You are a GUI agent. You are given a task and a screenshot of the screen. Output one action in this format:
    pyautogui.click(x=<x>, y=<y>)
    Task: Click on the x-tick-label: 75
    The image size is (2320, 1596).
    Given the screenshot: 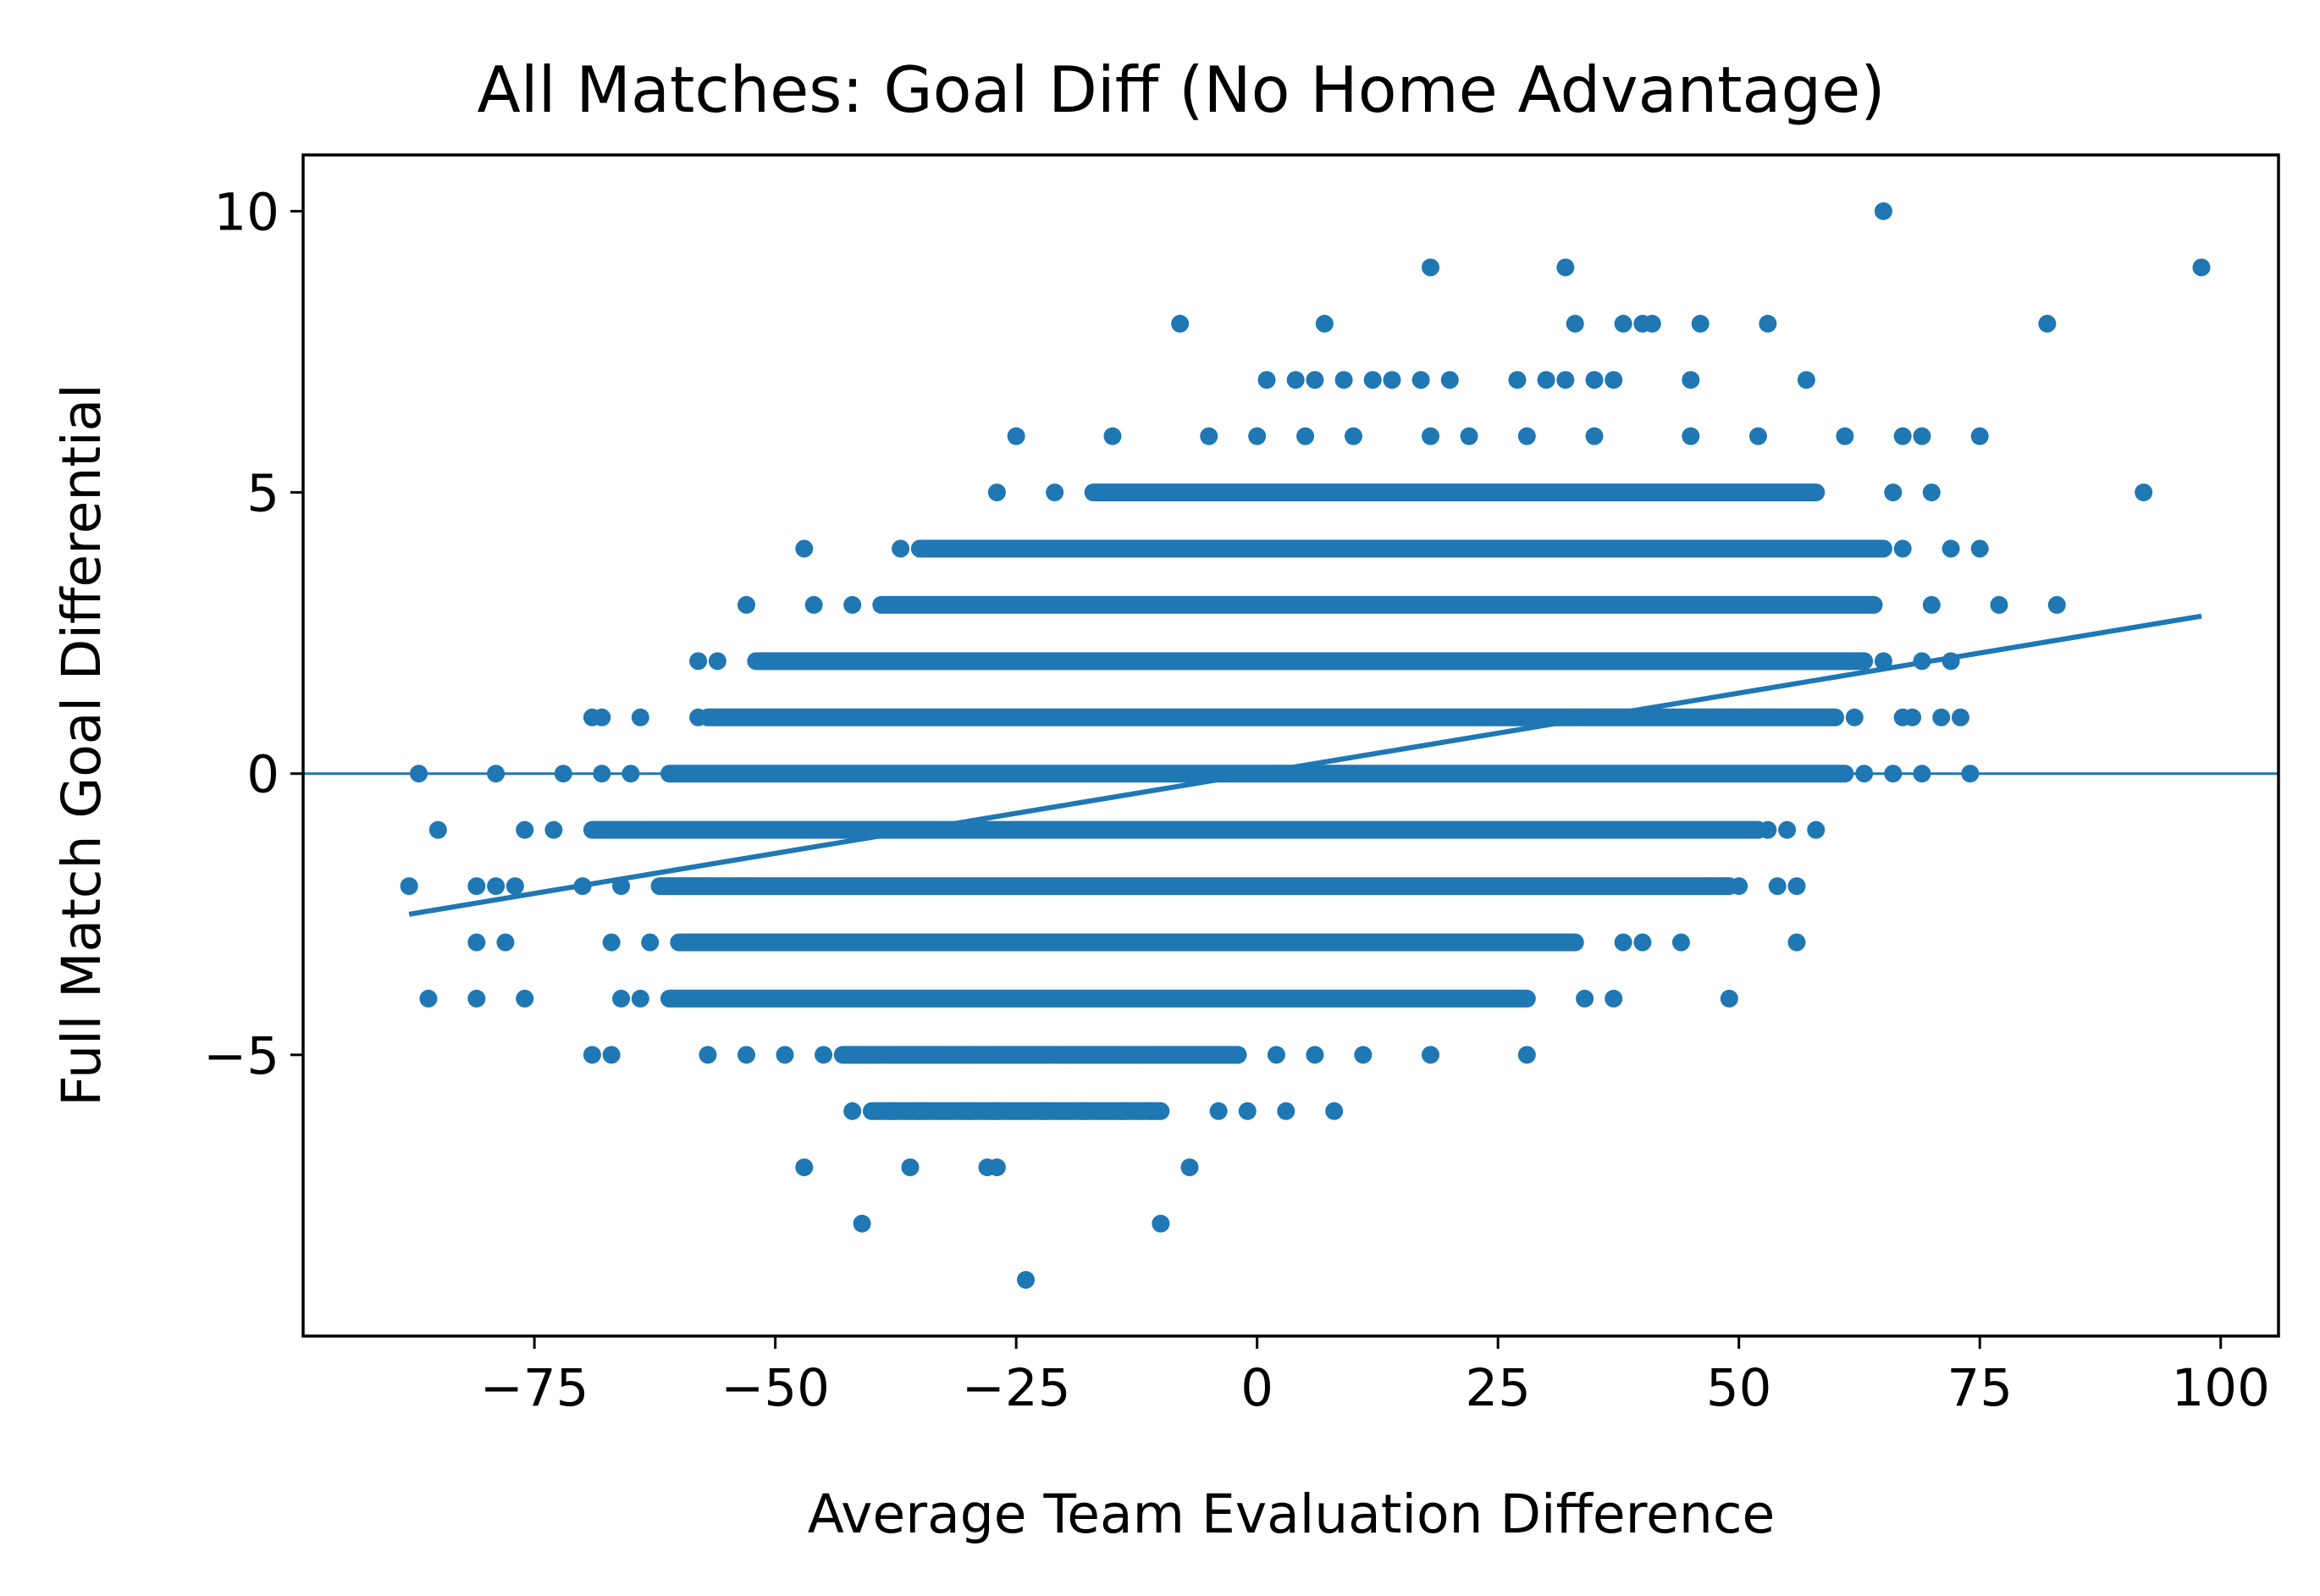 What is the action you would take?
    pyautogui.click(x=1980, y=1388)
    